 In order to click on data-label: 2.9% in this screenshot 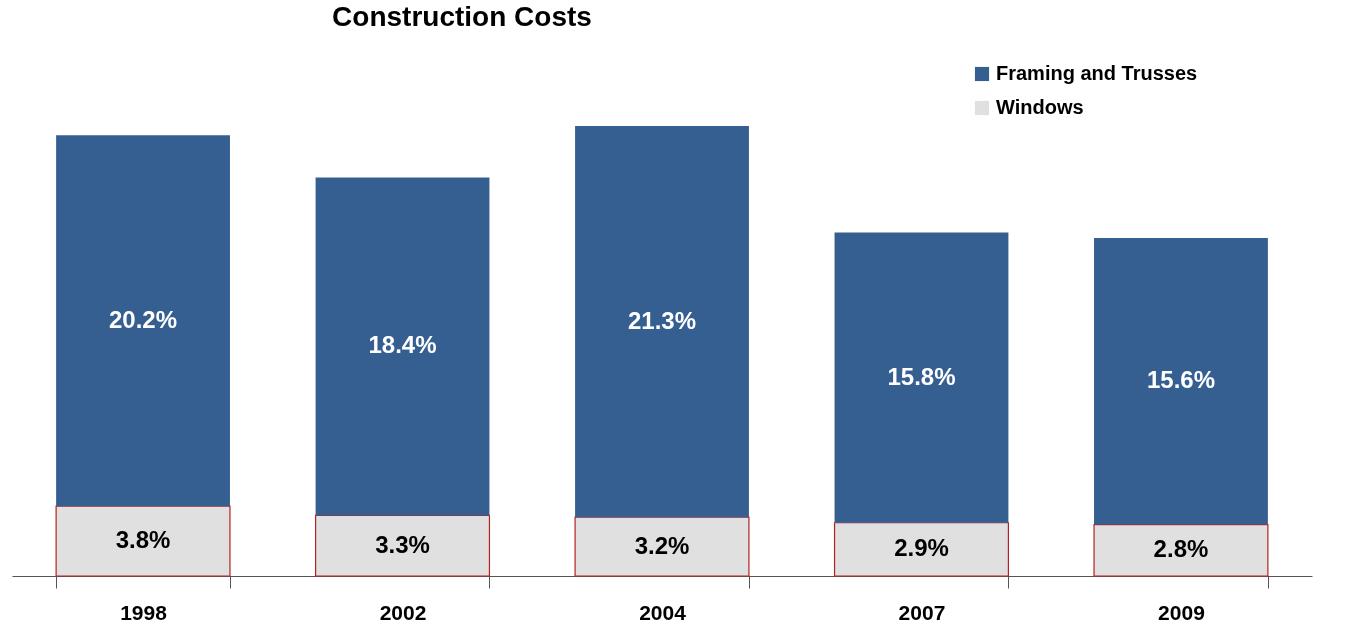, I will do `click(921, 548)`.